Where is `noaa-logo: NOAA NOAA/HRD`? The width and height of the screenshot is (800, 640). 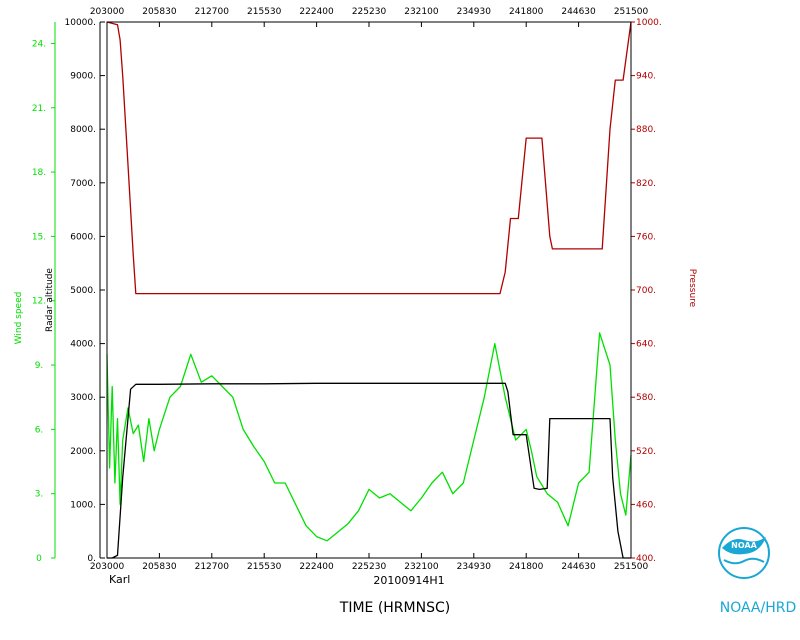
noaa-logo: NOAA NOAA/HRD is located at coordinates (757, 571).